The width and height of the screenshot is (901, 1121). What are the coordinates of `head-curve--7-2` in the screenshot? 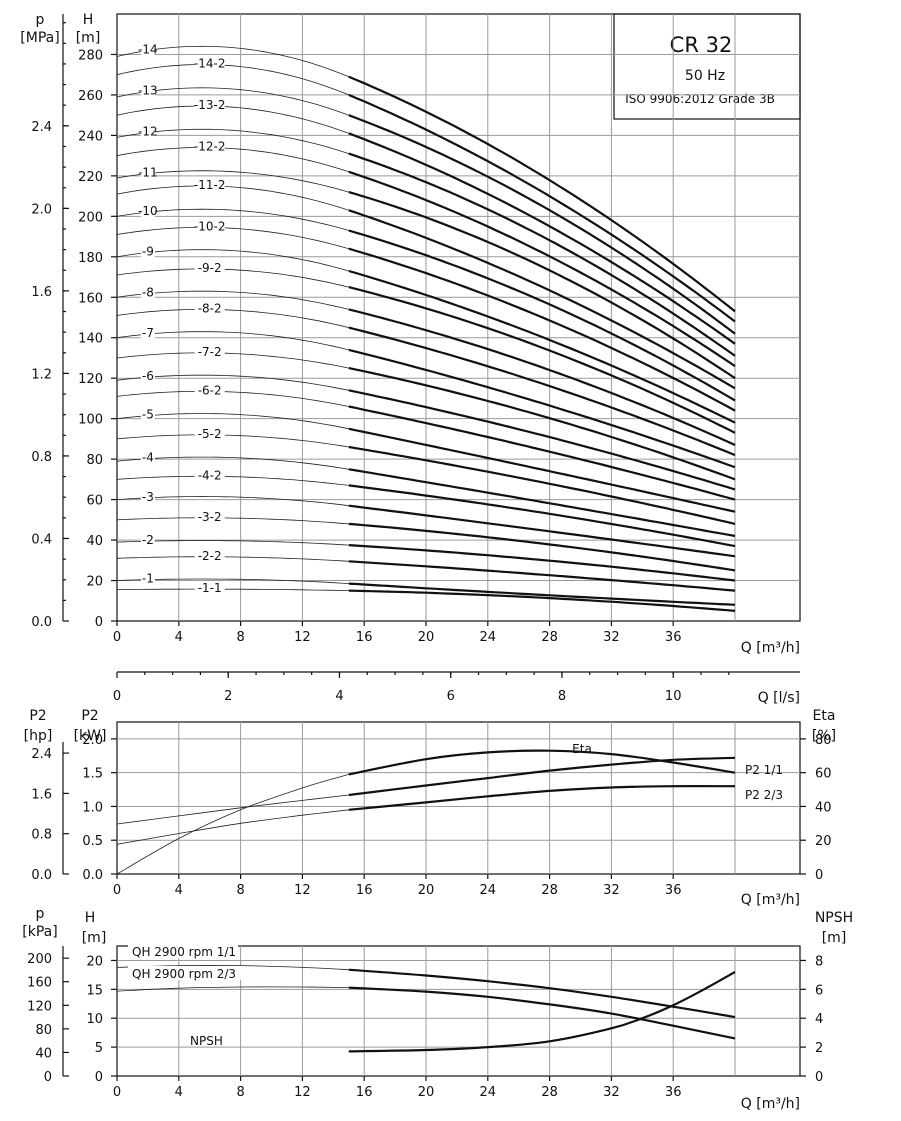 It's located at (542, 424).